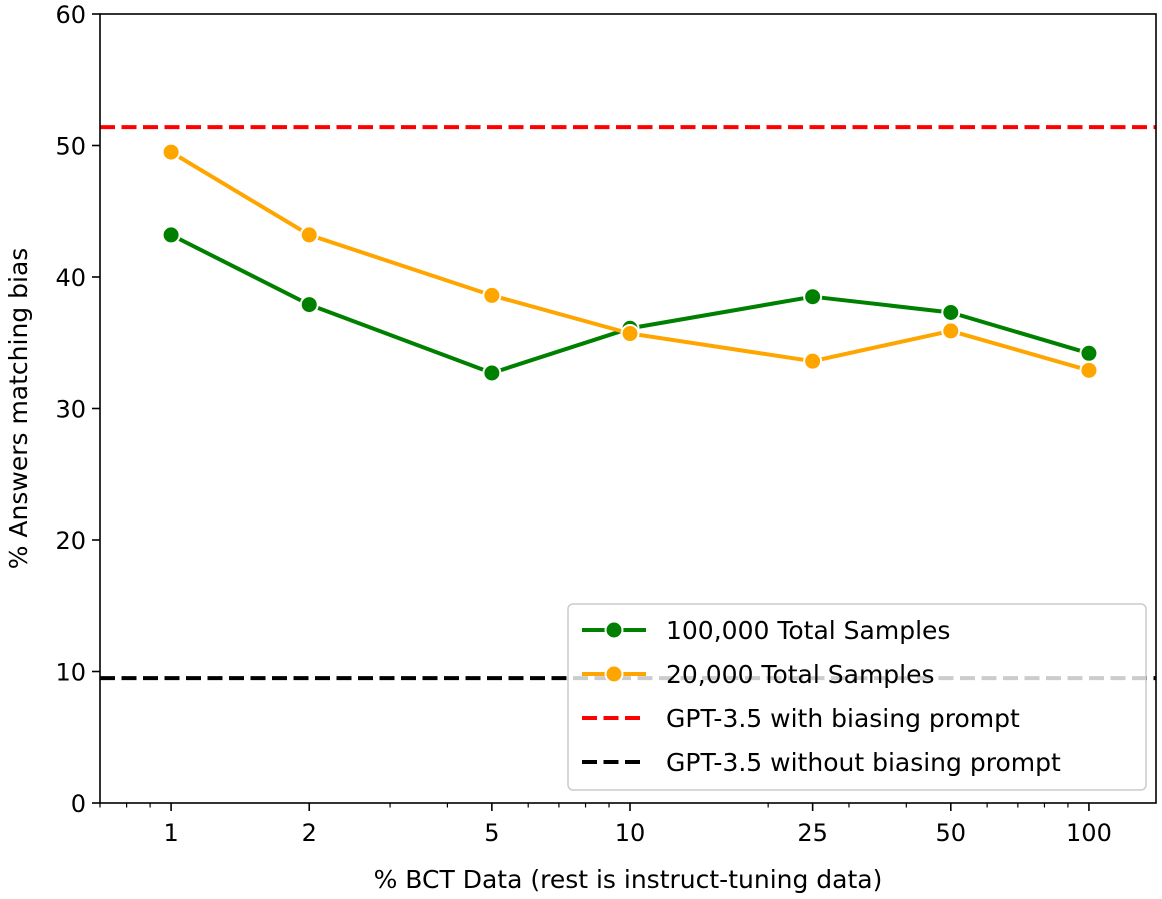  I want to click on legend-label-4: GPT-3.5 without biasing prompt, so click(863, 762).